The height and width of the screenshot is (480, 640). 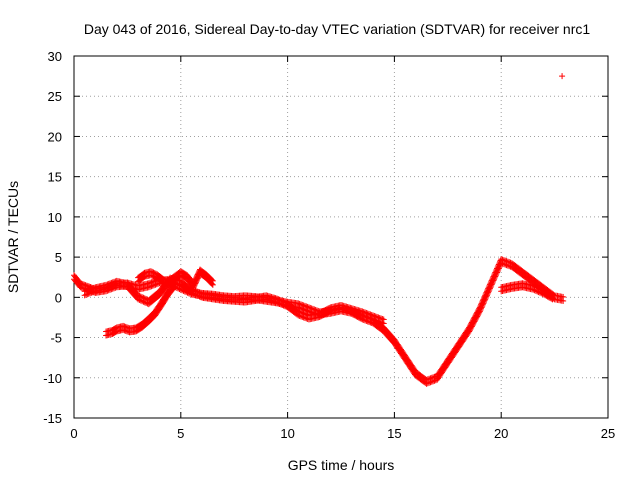 I want to click on y-tick-label: 0, so click(x=58, y=297).